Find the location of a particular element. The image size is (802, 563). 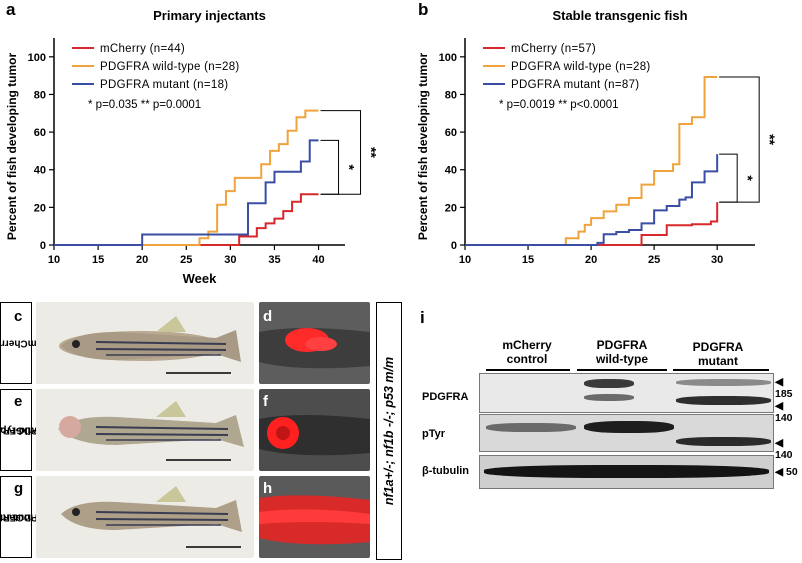

blot-group-mcherry-control: mCherry control is located at coordinates (527, 352).